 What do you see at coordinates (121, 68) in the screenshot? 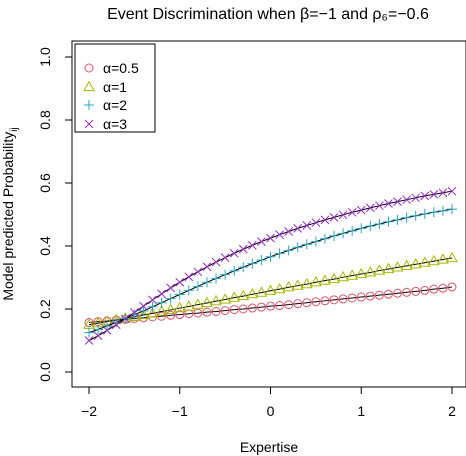
I see `legend-label-0: α=0.5` at bounding box center [121, 68].